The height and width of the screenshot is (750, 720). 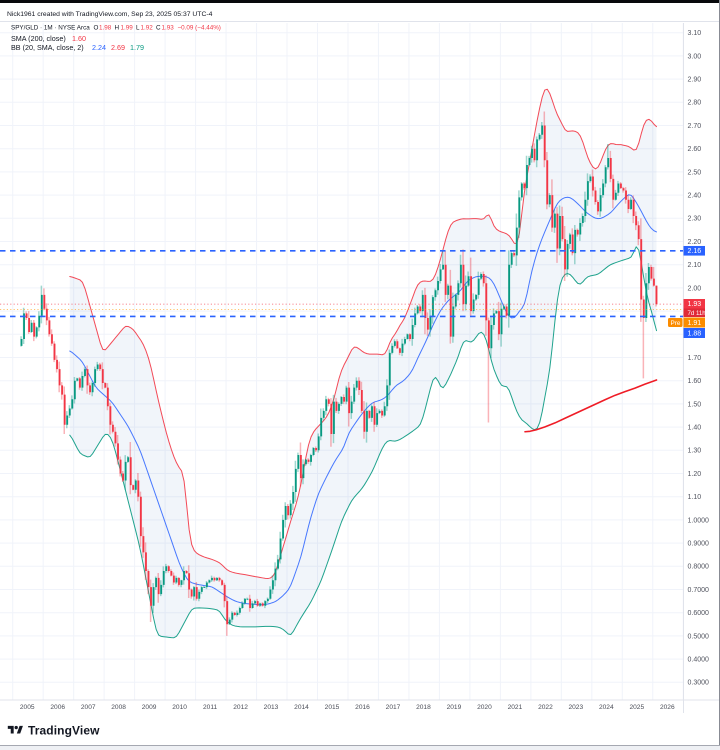 What do you see at coordinates (695, 381) in the screenshot?
I see `svg-text: 1.60` at bounding box center [695, 381].